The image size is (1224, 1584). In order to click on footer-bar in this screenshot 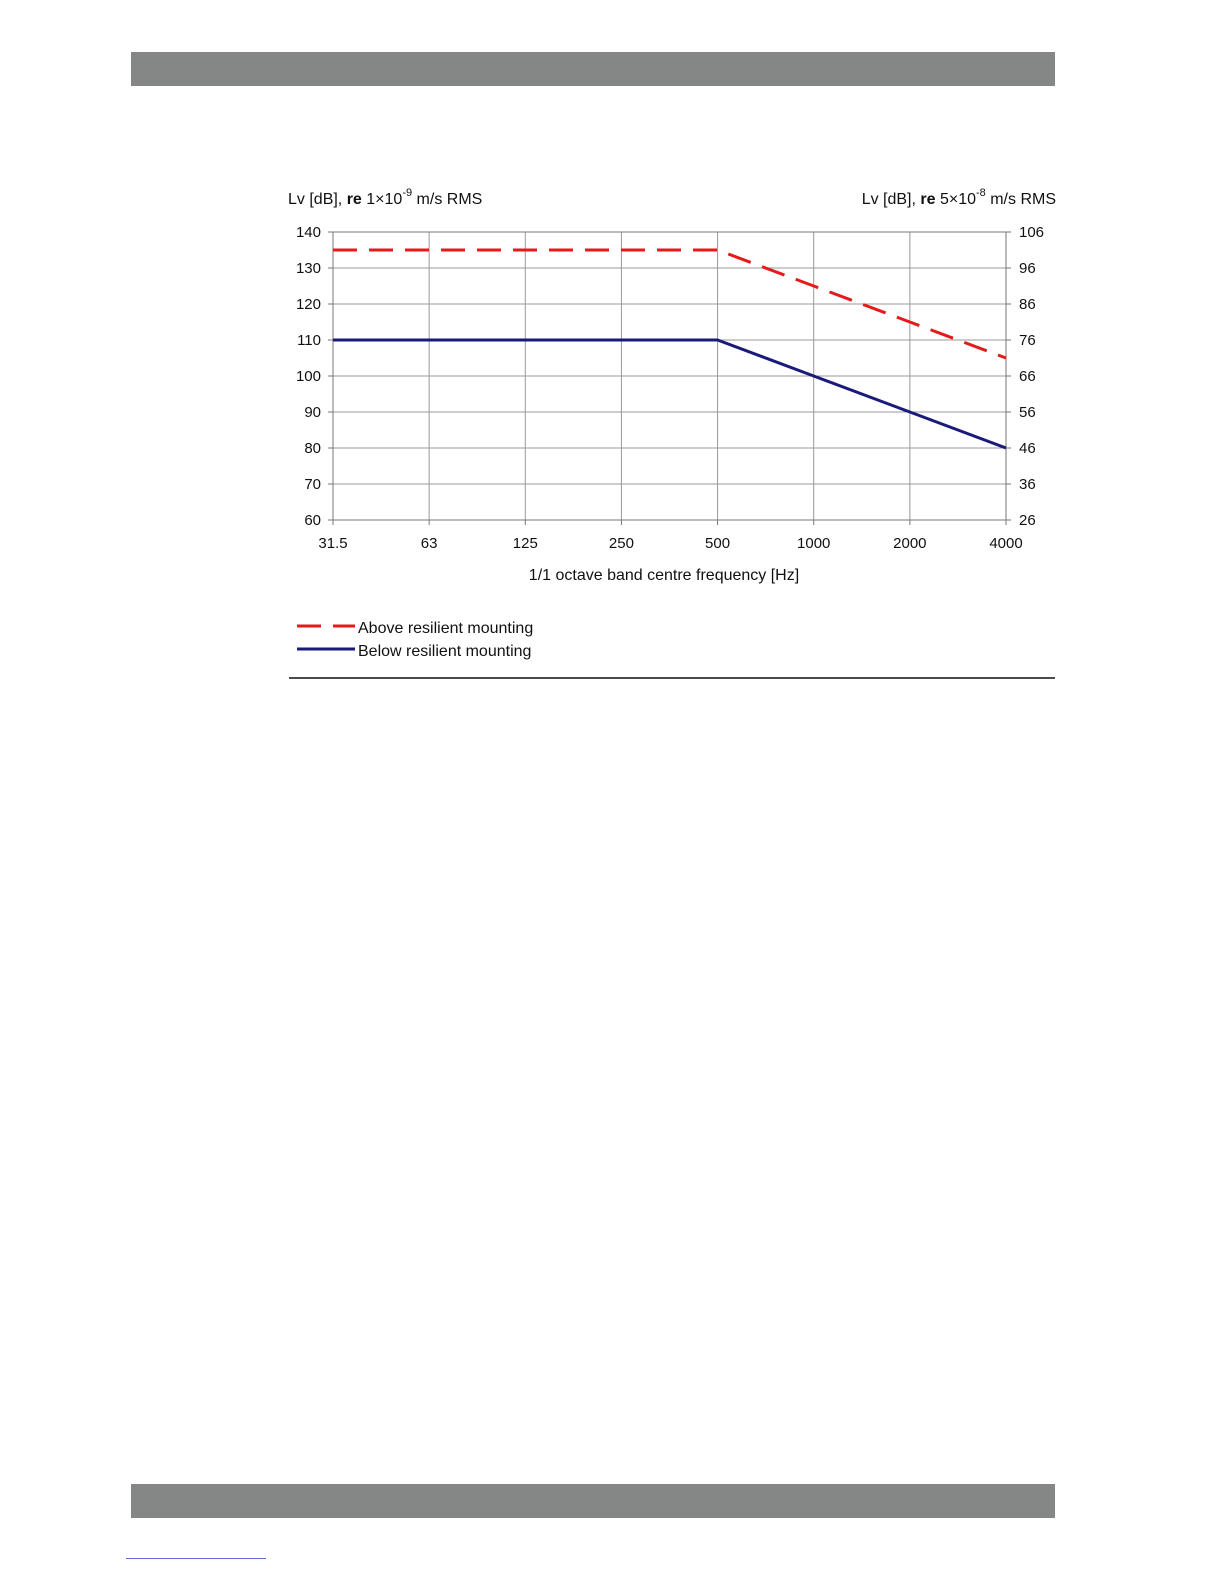, I will do `click(593, 1501)`.